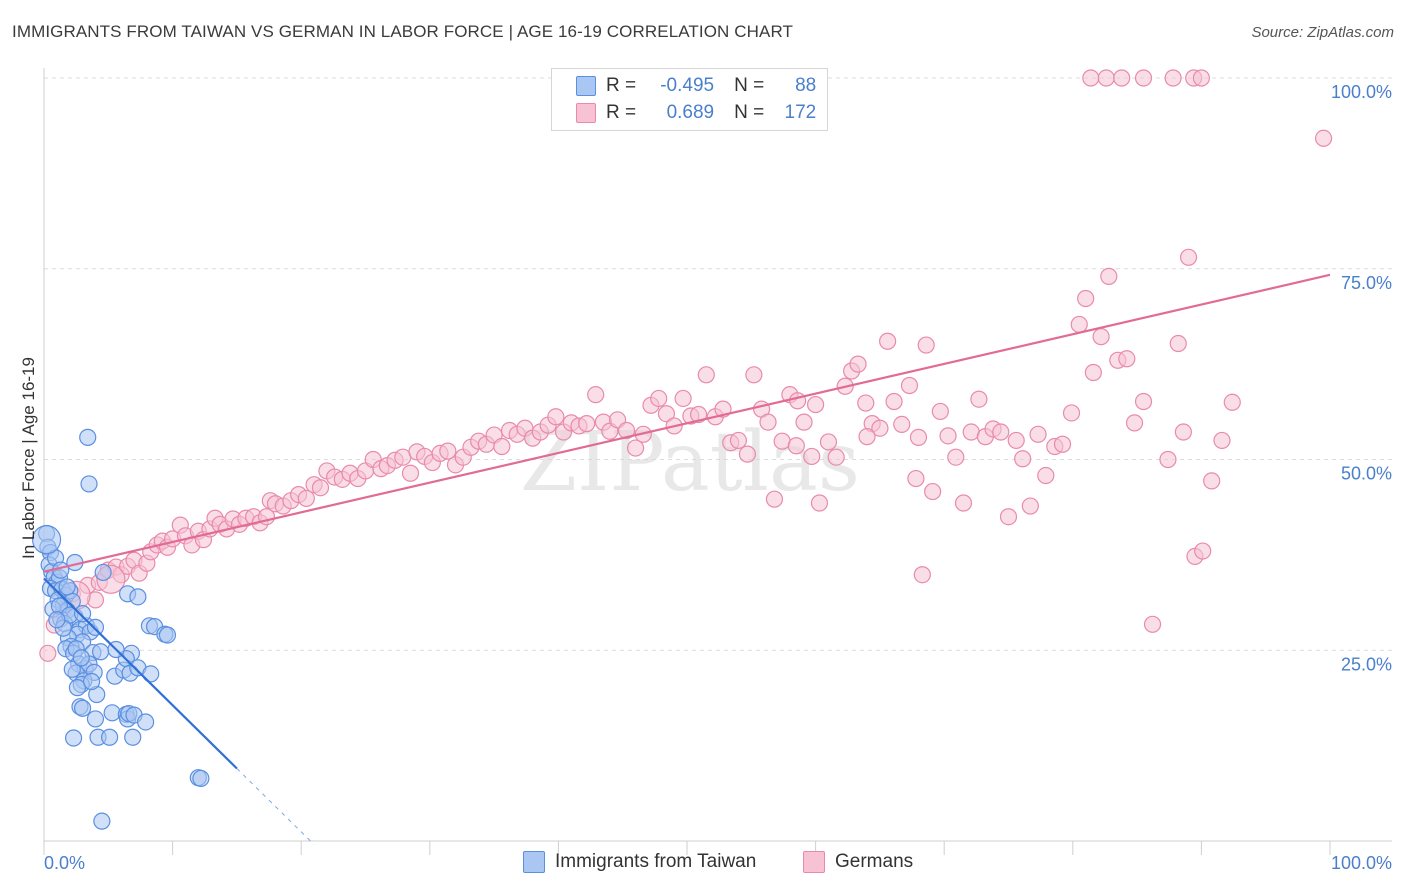 The image size is (1406, 892). I want to click on legend-label-taiwan: Immigrants from Taiwan, so click(656, 861).